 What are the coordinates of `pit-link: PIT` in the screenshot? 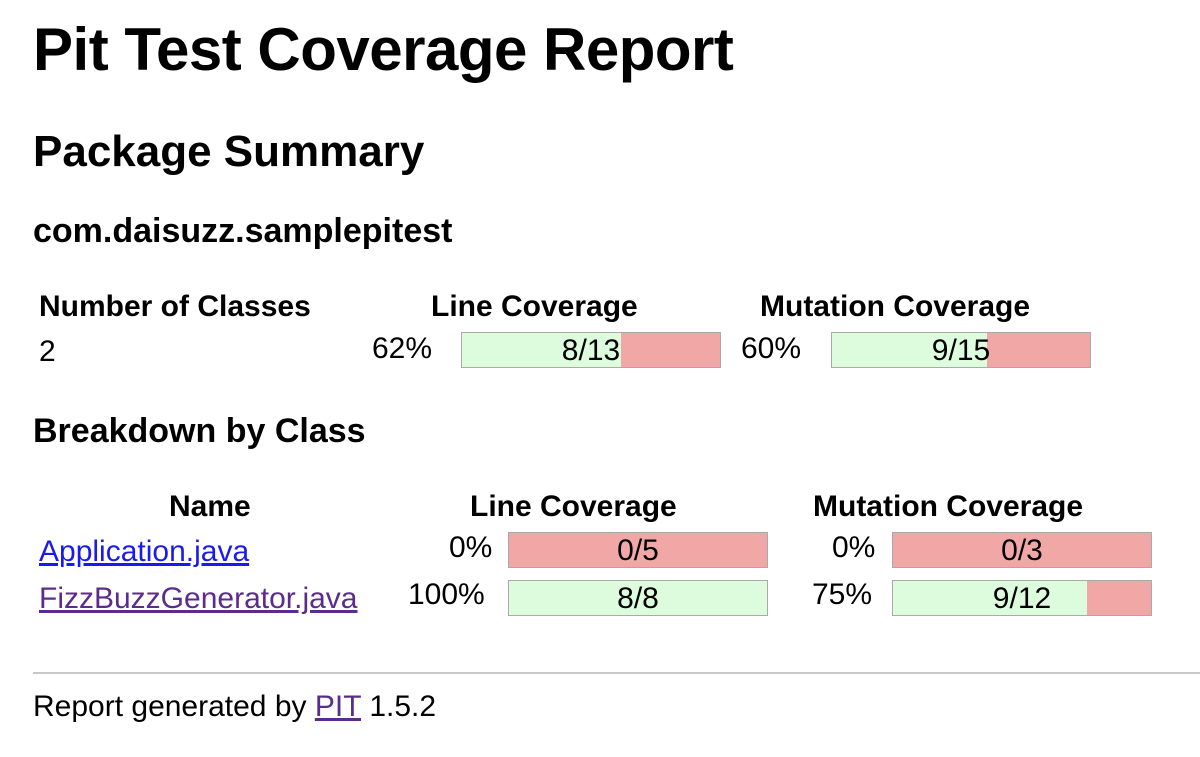 It's located at (337, 706).